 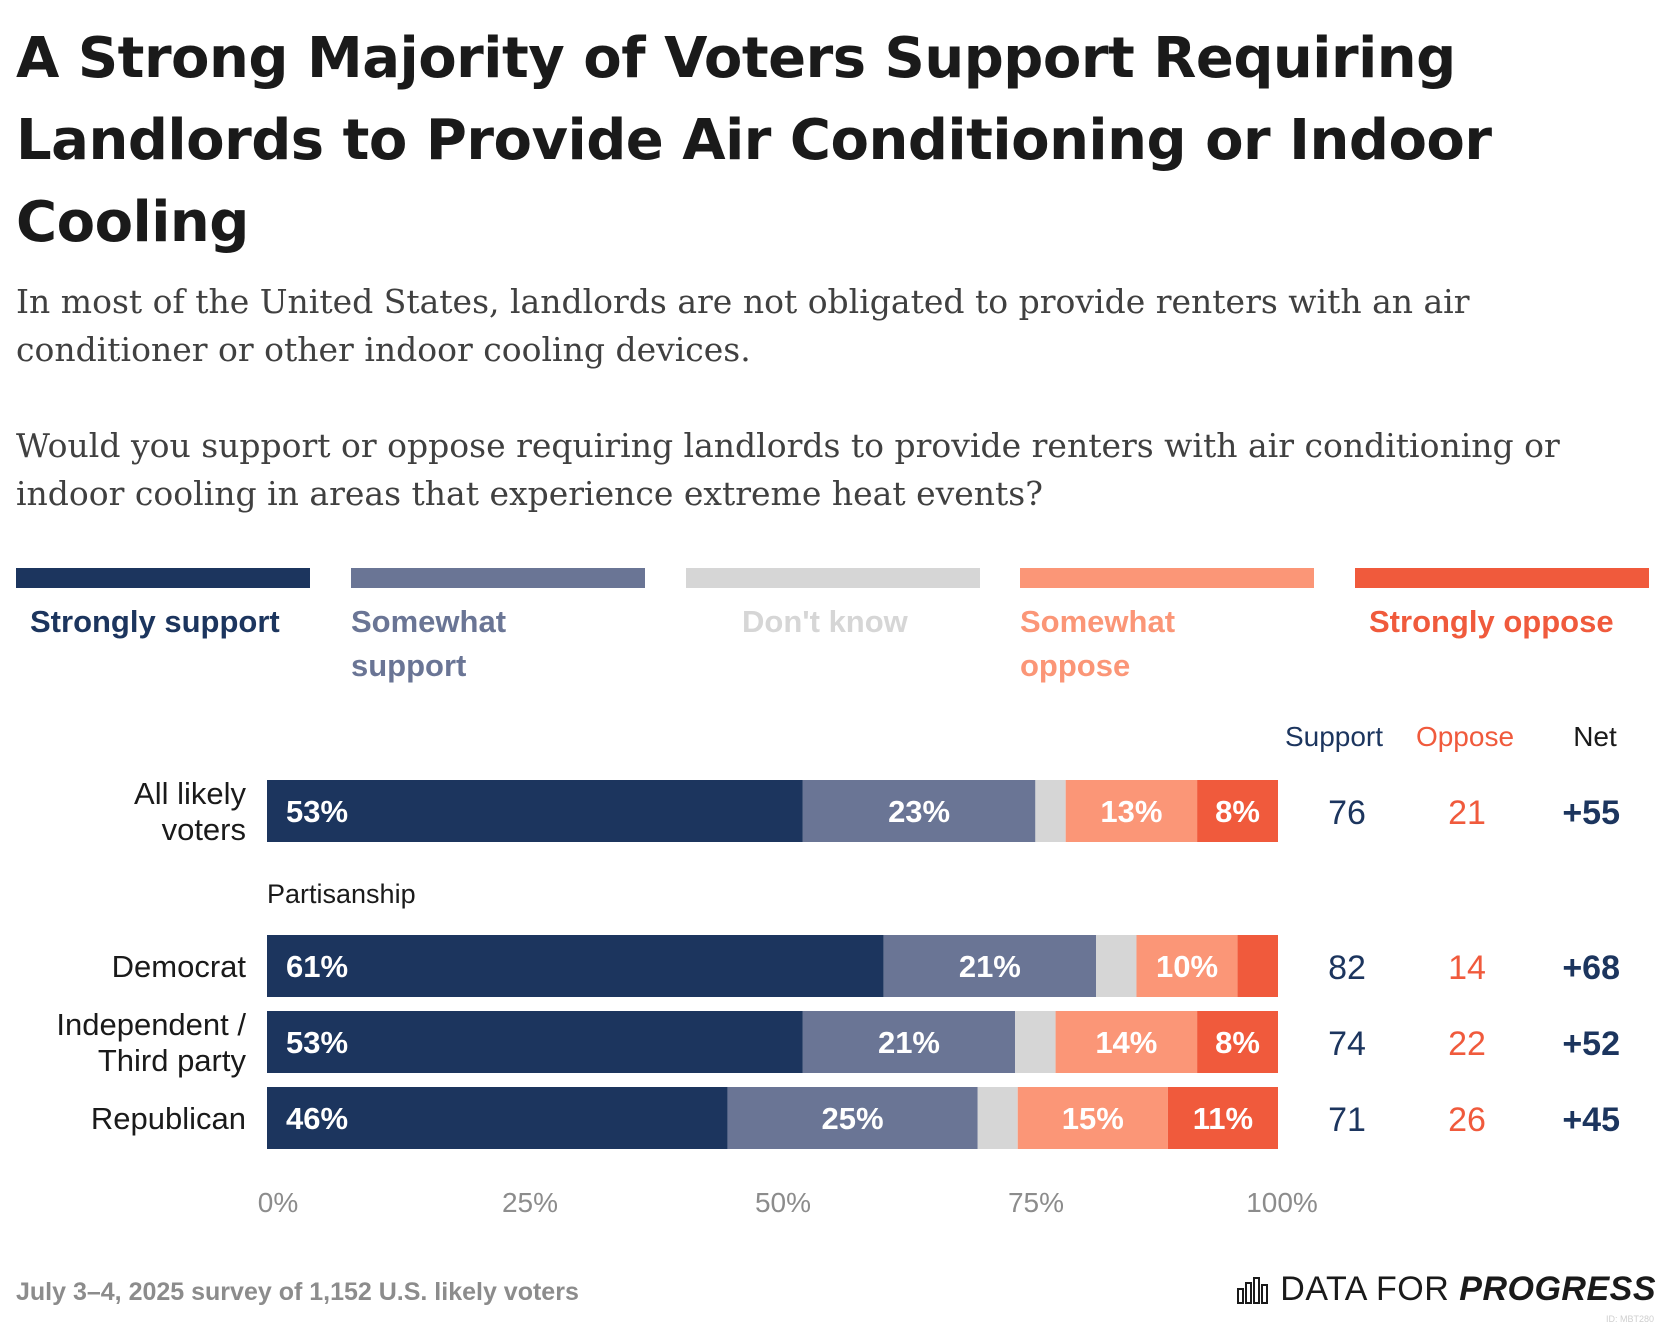 I want to click on legend-label: Don't know, so click(x=825, y=621).